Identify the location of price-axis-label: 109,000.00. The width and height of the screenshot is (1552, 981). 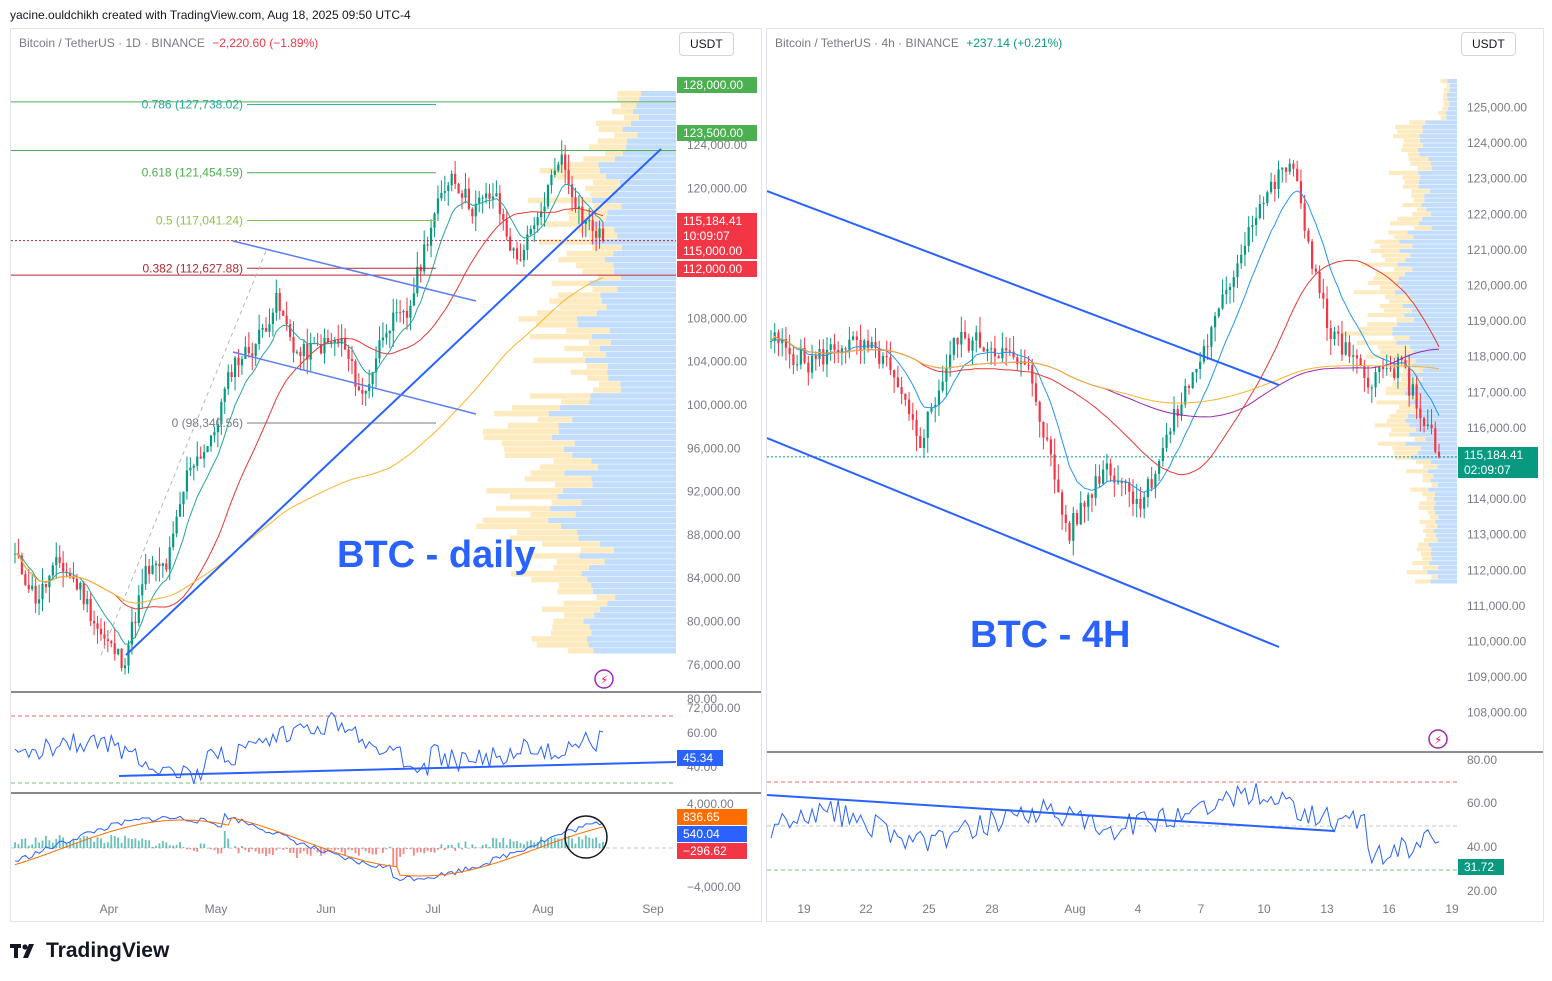
(1497, 677).